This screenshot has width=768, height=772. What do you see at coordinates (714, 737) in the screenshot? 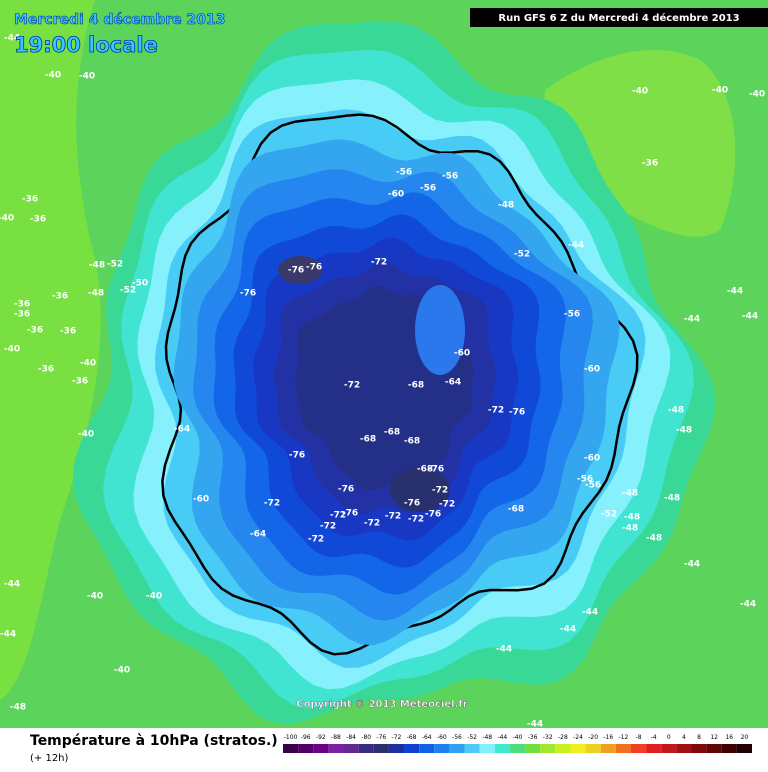
I see `scale-label: 12` at bounding box center [714, 737].